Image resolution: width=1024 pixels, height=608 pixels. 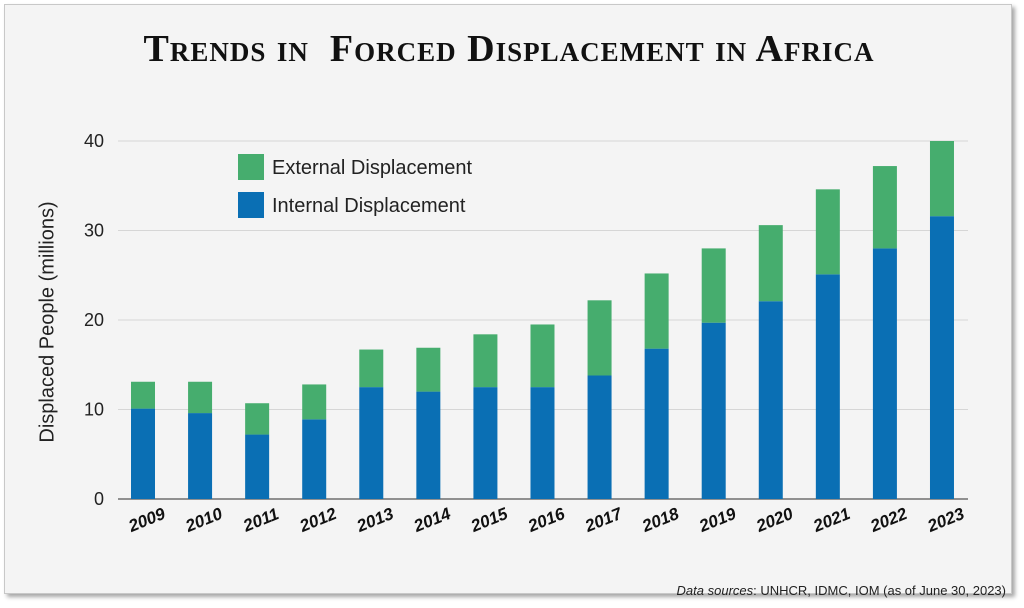 I want to click on y-tick-label: 0, so click(x=99, y=499).